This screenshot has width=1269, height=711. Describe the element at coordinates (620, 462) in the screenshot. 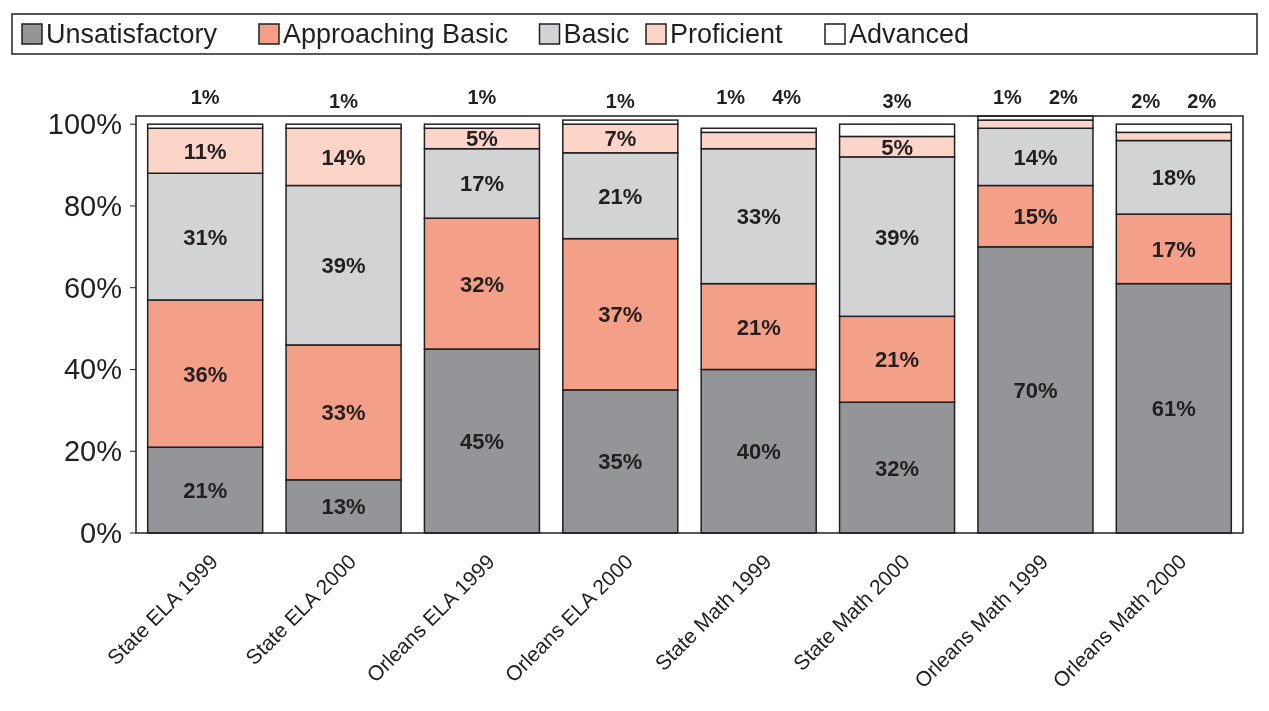

I see `data-label: 35%` at that location.